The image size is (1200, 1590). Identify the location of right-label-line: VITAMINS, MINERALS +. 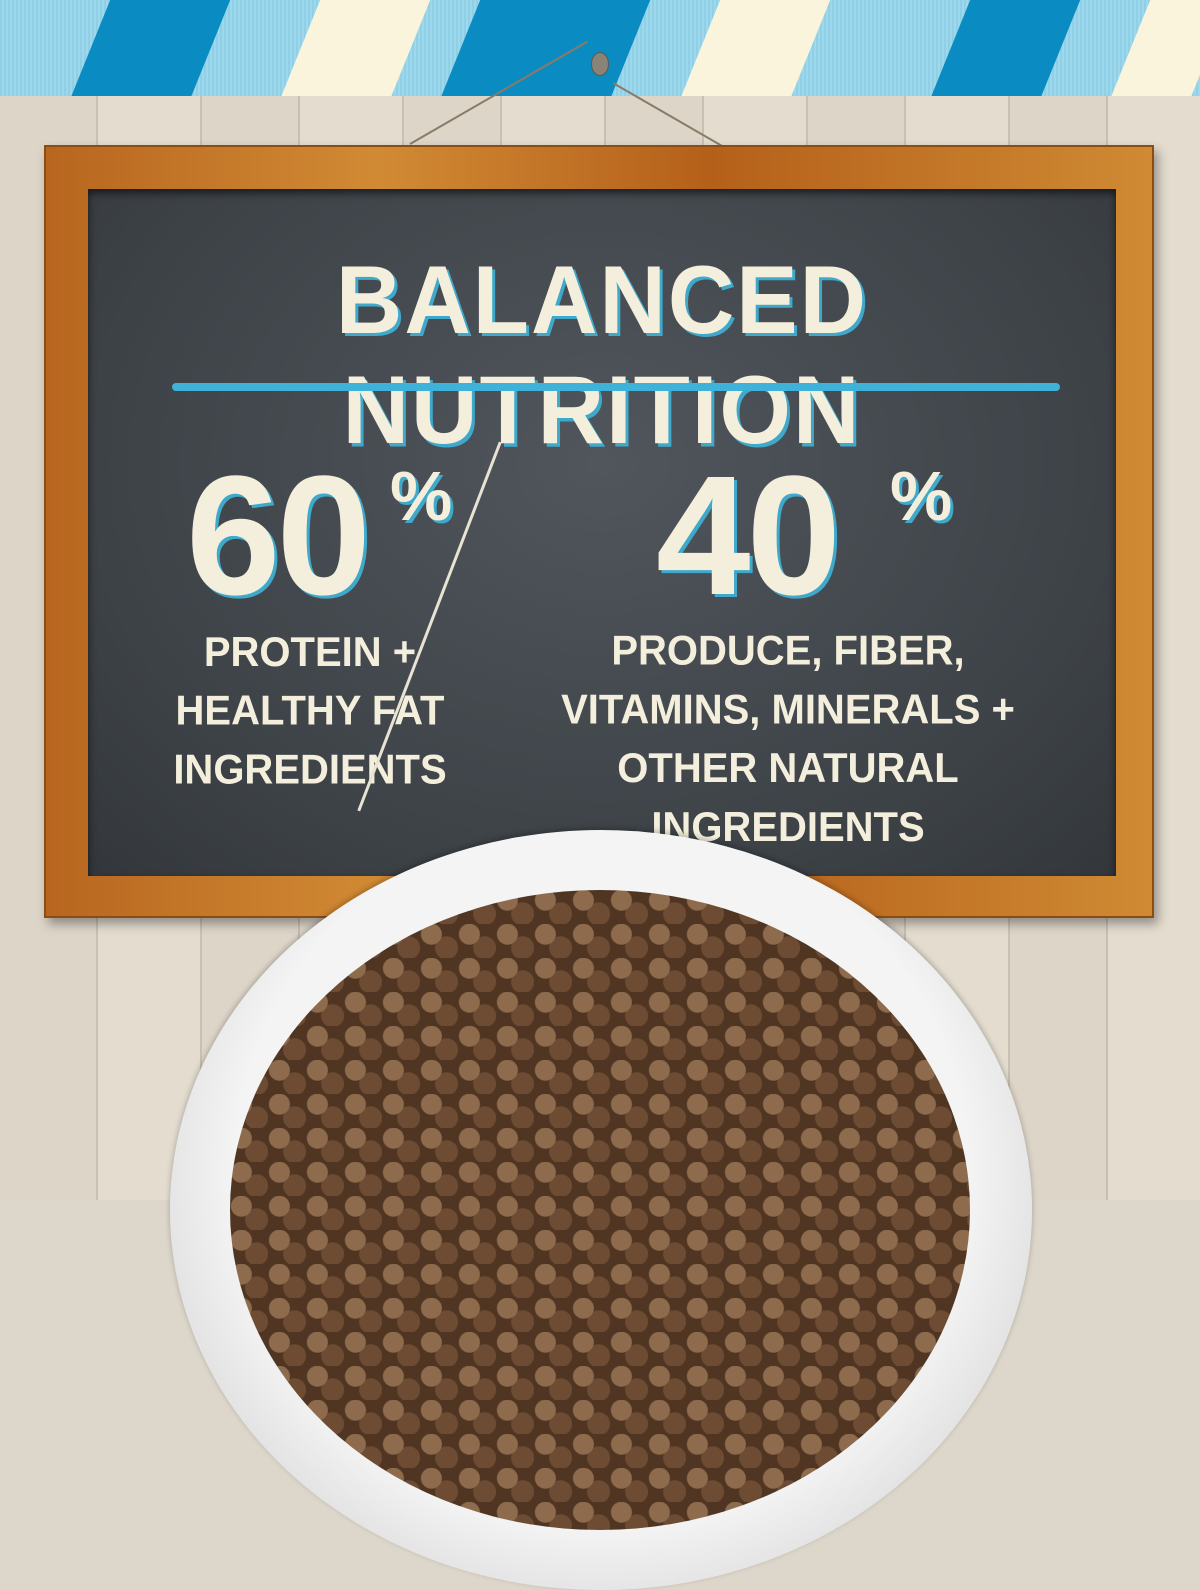
(788, 709).